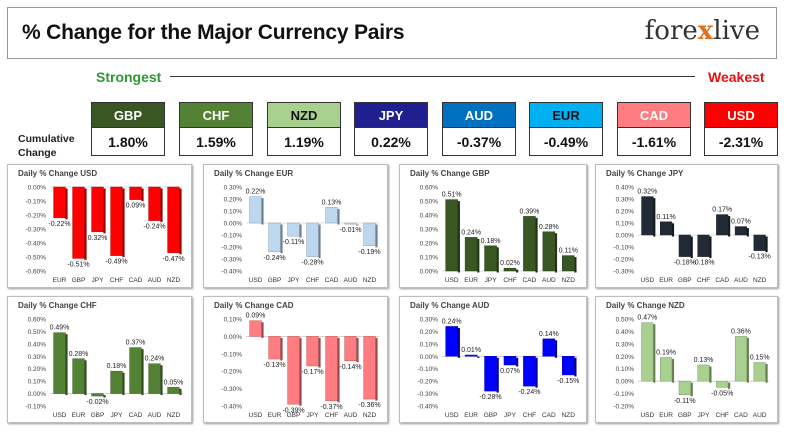 The width and height of the screenshot is (786, 432). I want to click on data-label: 0.14%, so click(549, 334).